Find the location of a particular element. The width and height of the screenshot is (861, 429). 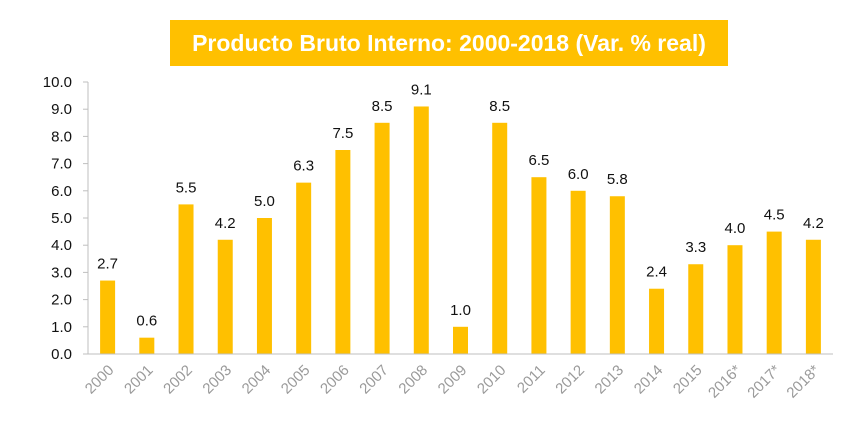

x-tick-label: 2007 is located at coordinates (374, 380).